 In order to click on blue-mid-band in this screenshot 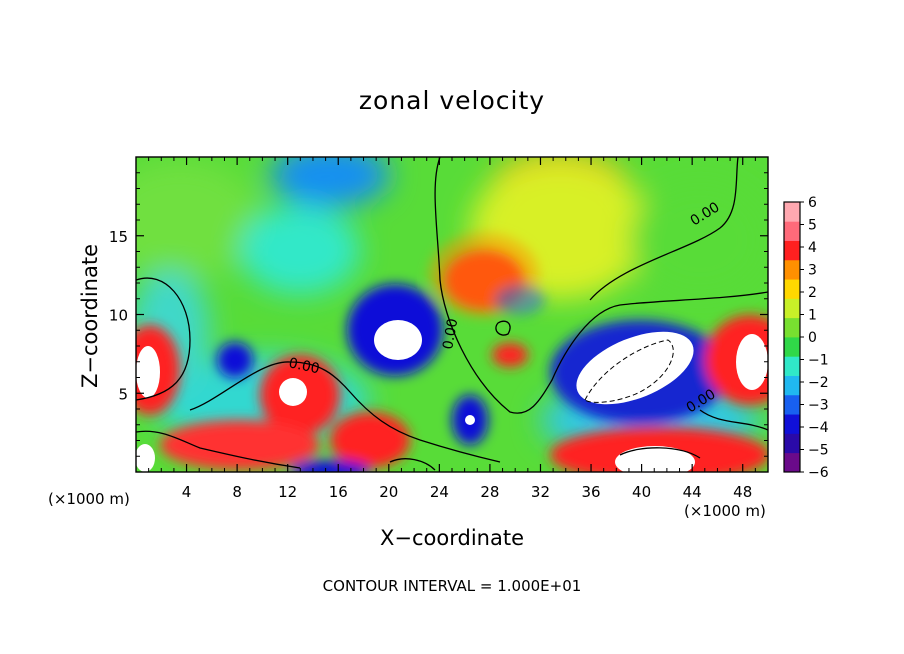, I will do `click(520, 300)`.